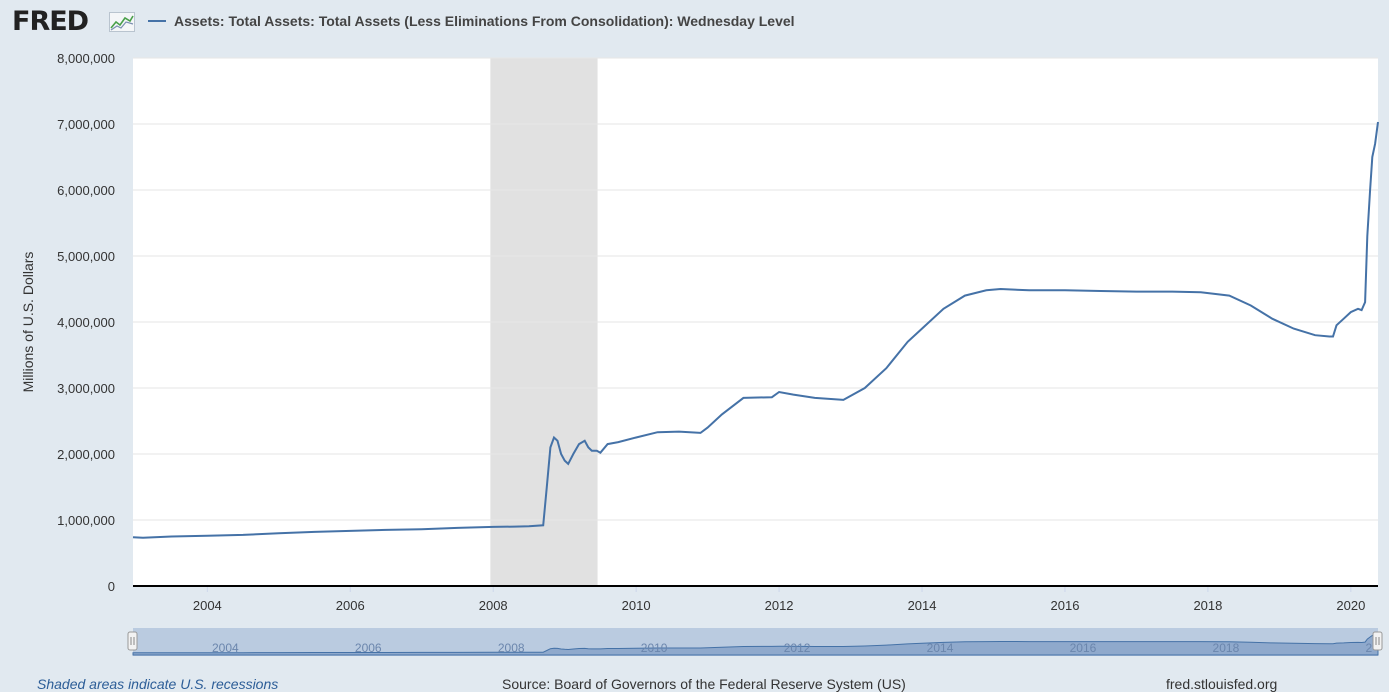 The image size is (1389, 692). What do you see at coordinates (1350, 605) in the screenshot?
I see `x-tick-label: 2020` at bounding box center [1350, 605].